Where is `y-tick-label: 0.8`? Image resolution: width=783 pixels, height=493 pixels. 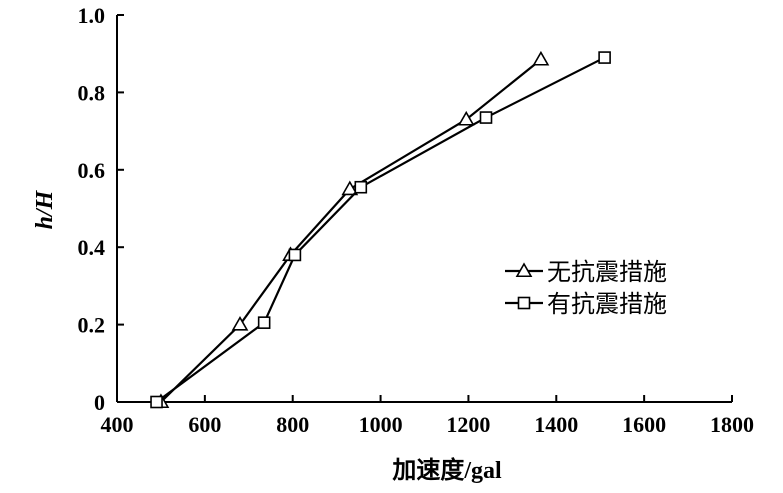 y-tick-label: 0.8 is located at coordinates (92, 92).